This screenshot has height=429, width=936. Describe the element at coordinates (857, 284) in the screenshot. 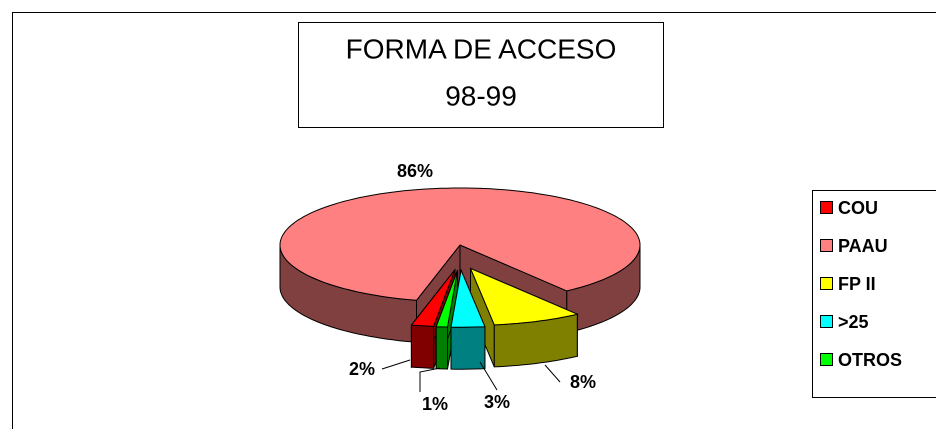

I see `legend-label: FP II` at that location.